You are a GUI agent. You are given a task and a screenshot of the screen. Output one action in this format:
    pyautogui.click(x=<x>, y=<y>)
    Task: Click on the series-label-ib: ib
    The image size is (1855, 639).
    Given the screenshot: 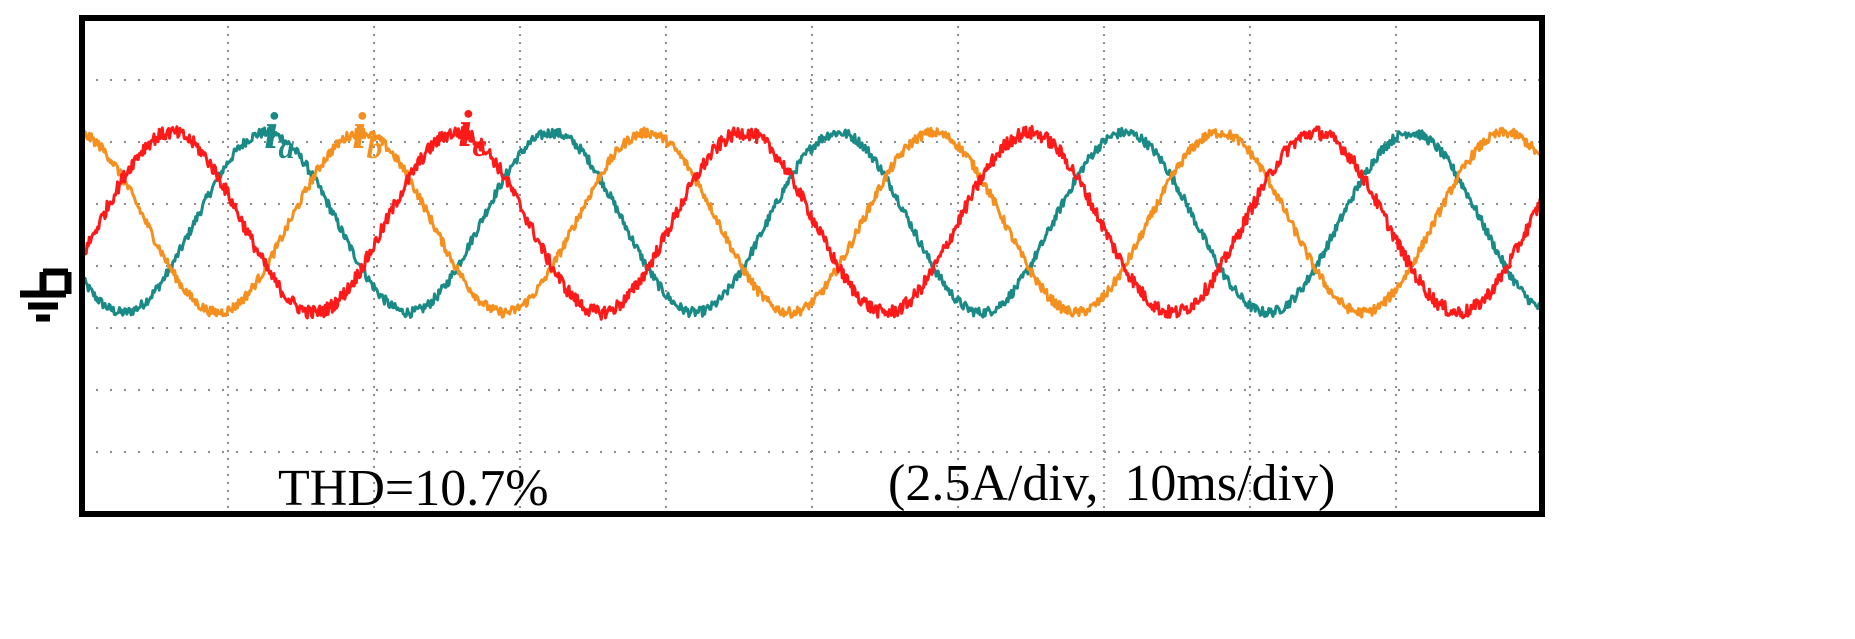 What is the action you would take?
    pyautogui.click(x=367, y=134)
    